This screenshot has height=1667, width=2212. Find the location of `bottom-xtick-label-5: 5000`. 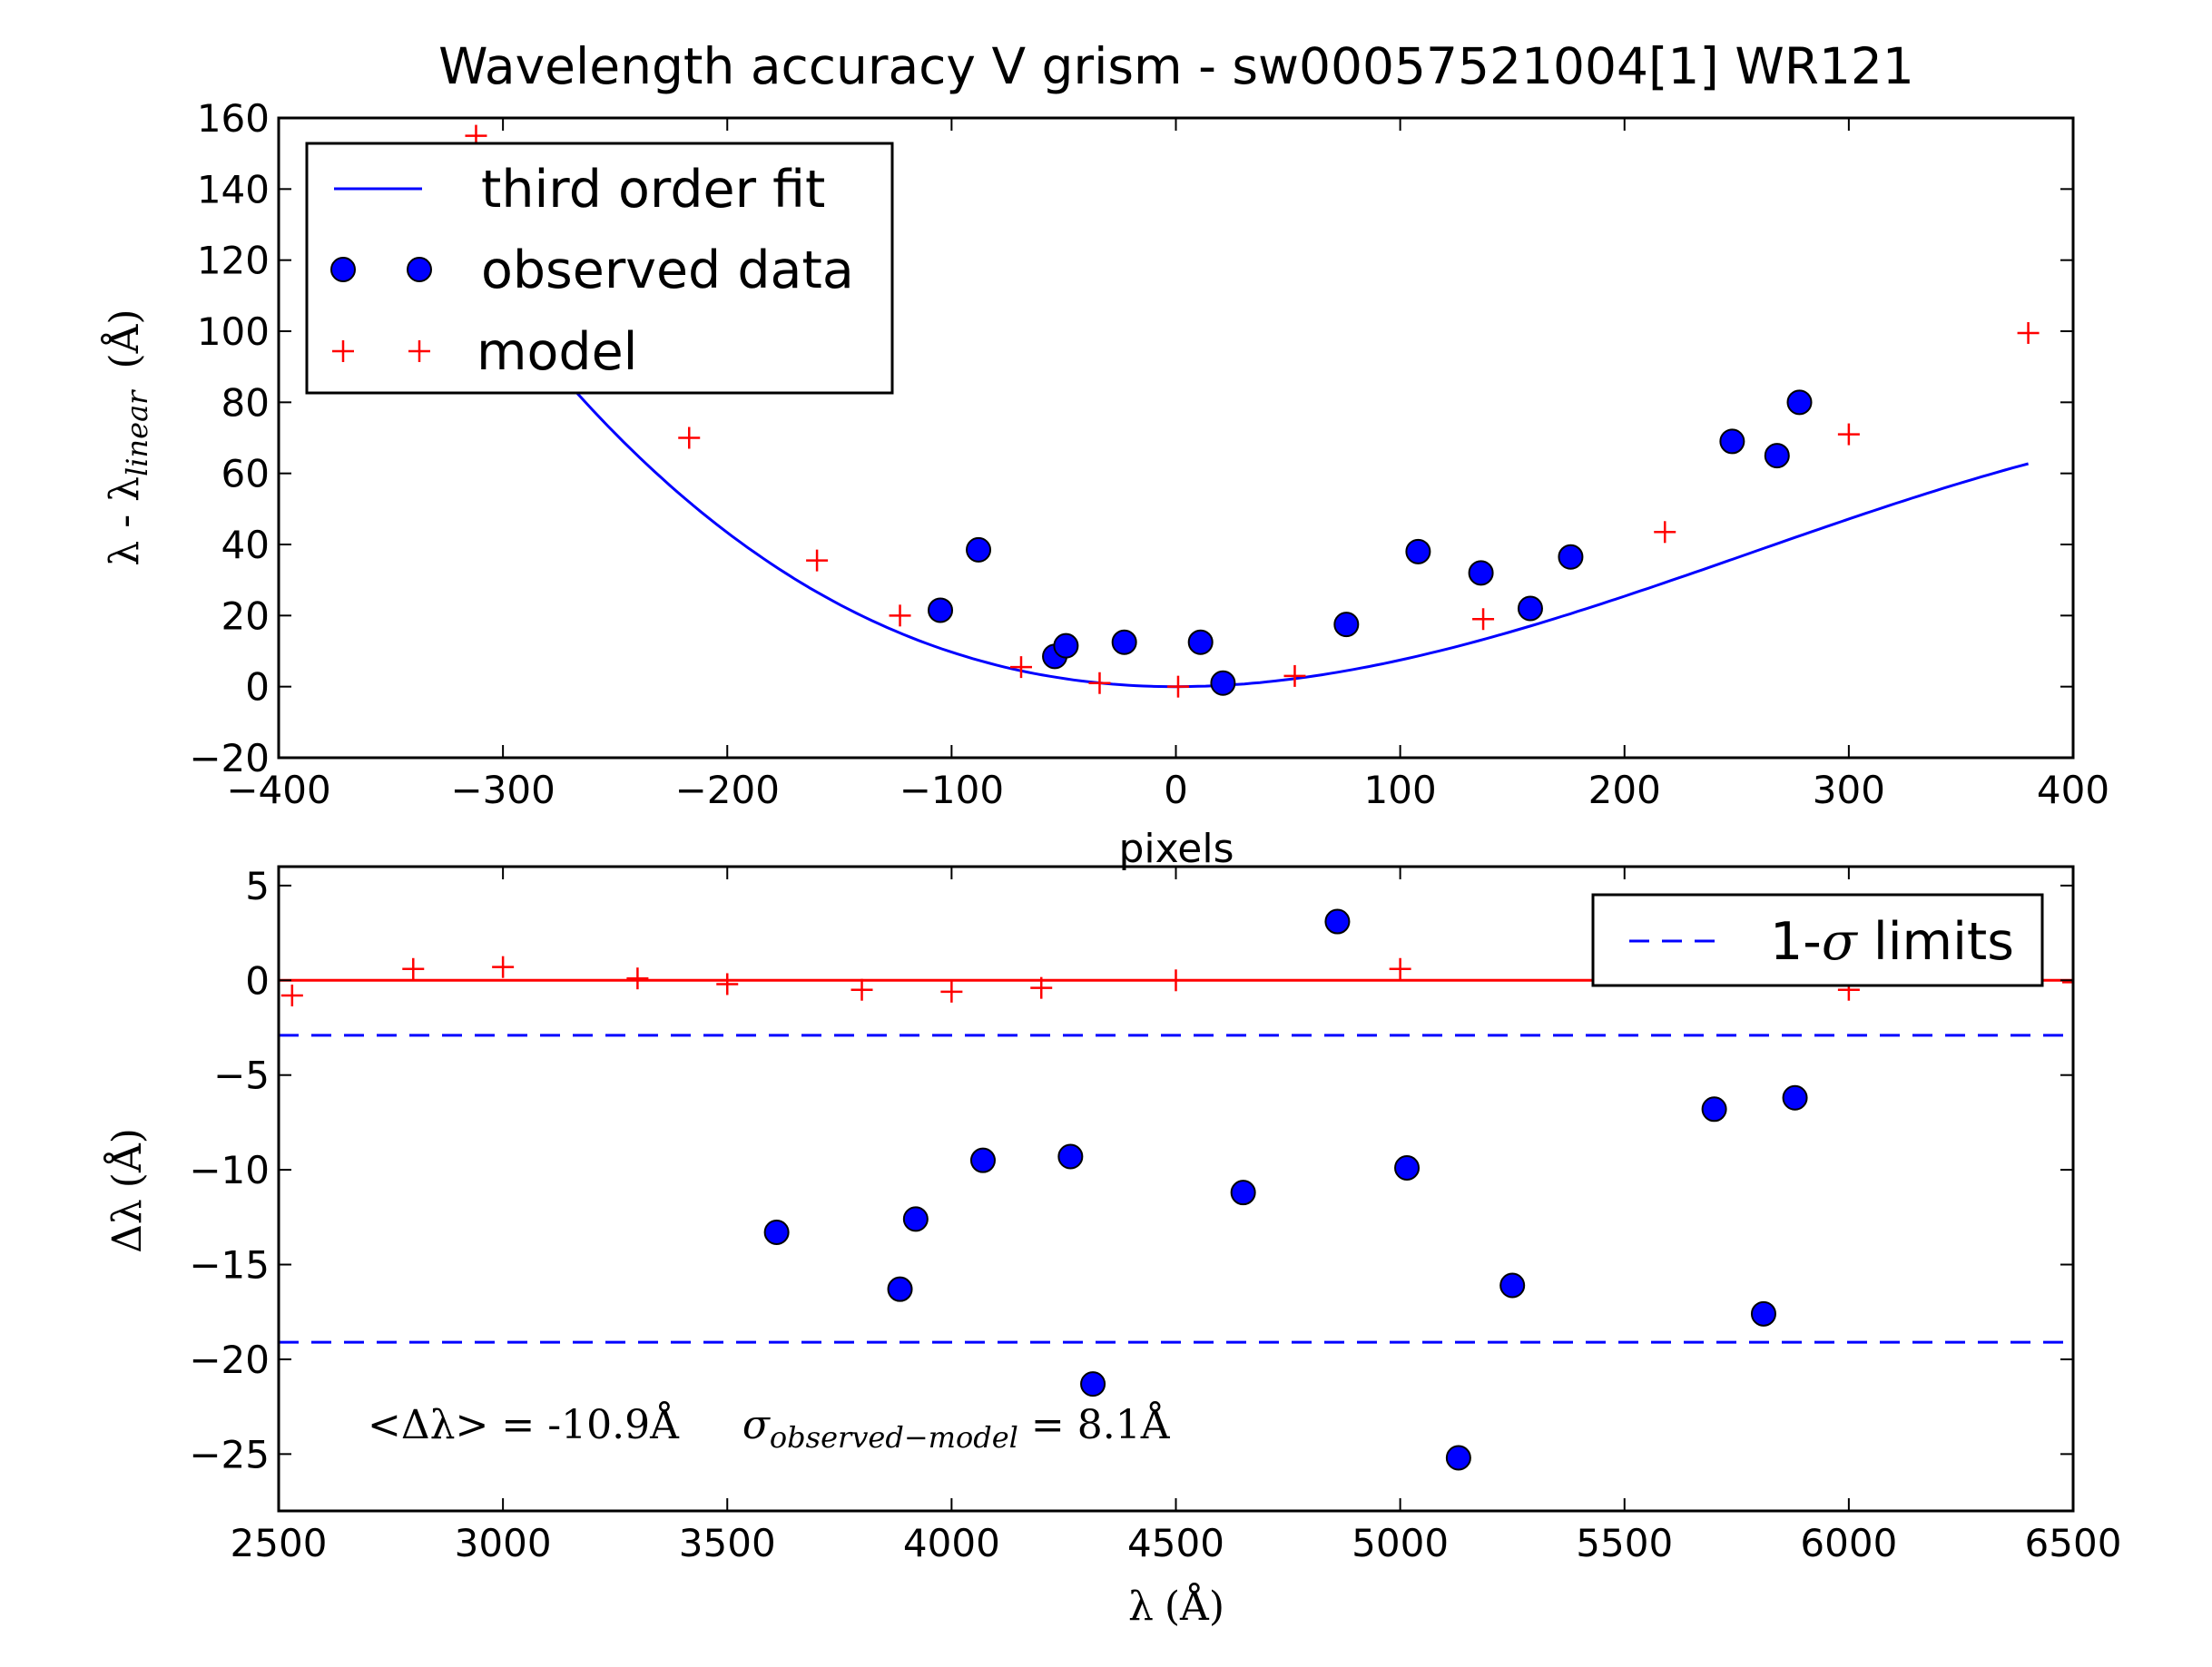

bottom-xtick-label-5: 5000 is located at coordinates (1400, 1543).